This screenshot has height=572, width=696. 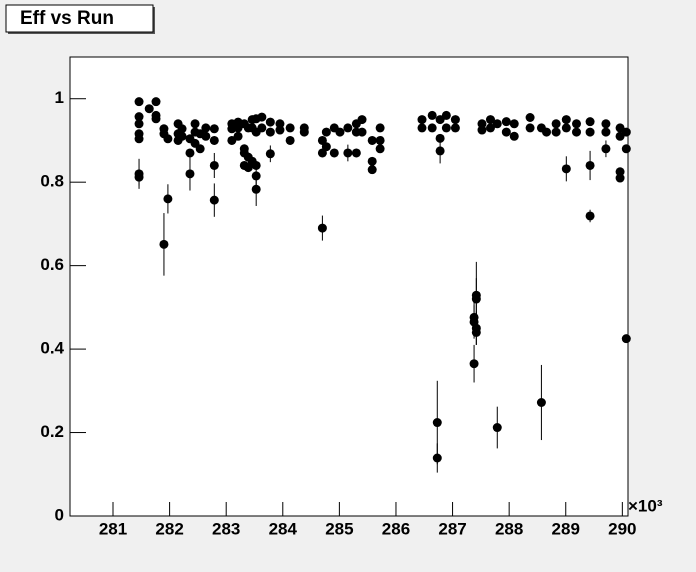 What do you see at coordinates (67, 18) in the screenshot?
I see `chart-title: Eff vs Run` at bounding box center [67, 18].